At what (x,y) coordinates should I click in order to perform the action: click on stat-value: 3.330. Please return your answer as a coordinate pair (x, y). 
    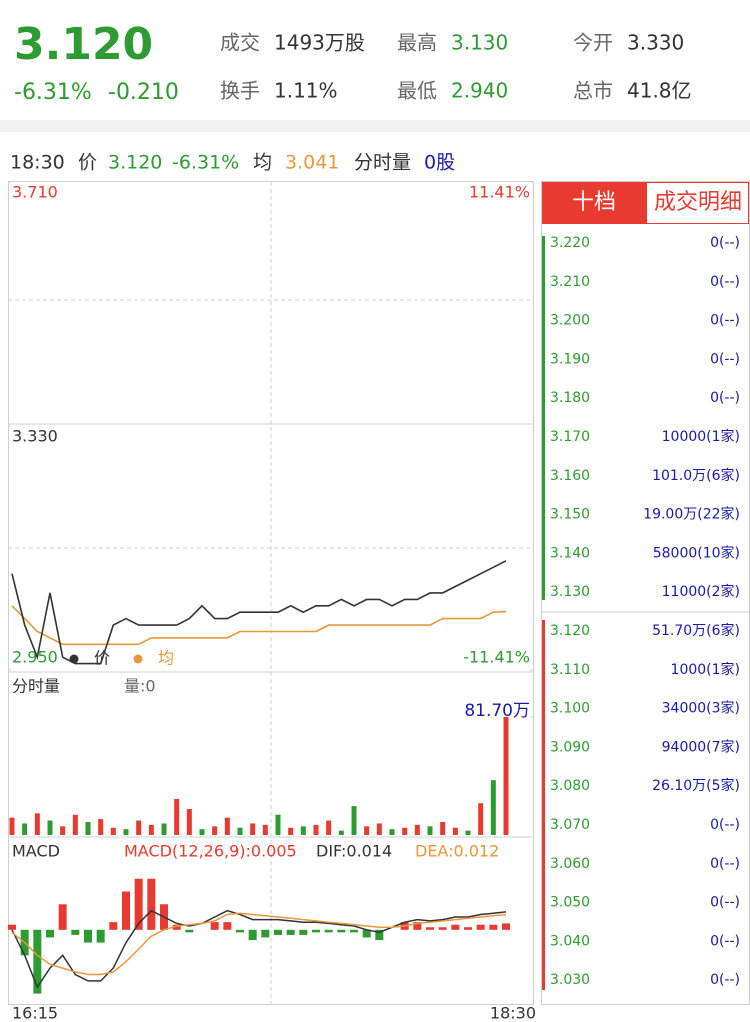
    Looking at the image, I should click on (655, 43).